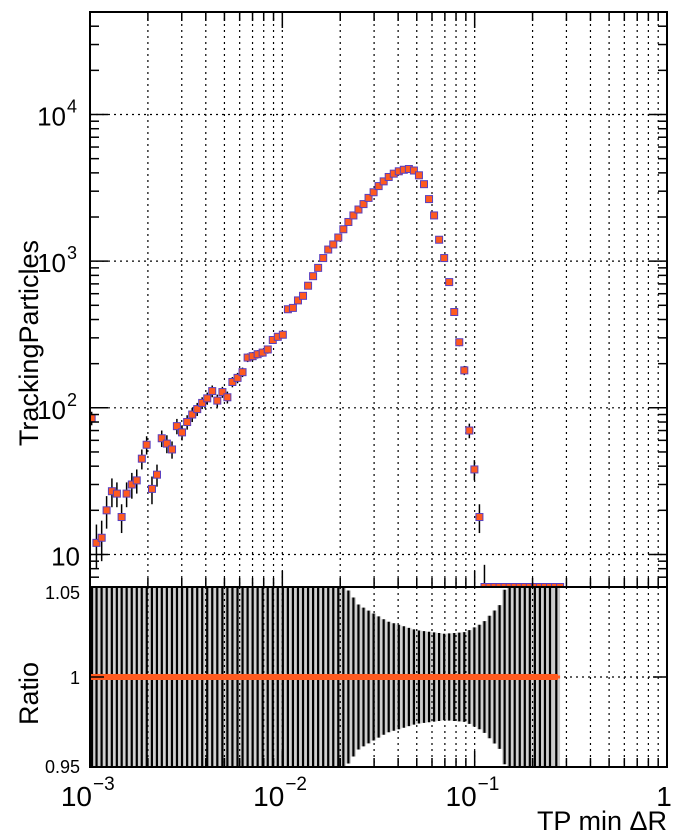 The height and width of the screenshot is (836, 677). Describe the element at coordinates (602, 821) in the screenshot. I see `x-axis-label: TP min ΔR` at that location.